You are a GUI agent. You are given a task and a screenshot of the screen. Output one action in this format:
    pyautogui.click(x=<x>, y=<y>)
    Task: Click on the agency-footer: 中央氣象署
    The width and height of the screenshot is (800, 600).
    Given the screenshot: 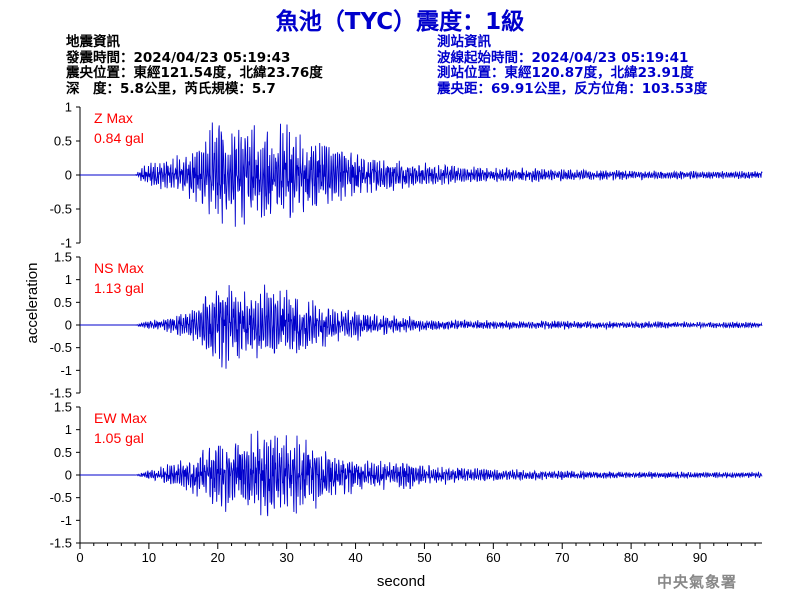 What is the action you would take?
    pyautogui.click(x=697, y=582)
    